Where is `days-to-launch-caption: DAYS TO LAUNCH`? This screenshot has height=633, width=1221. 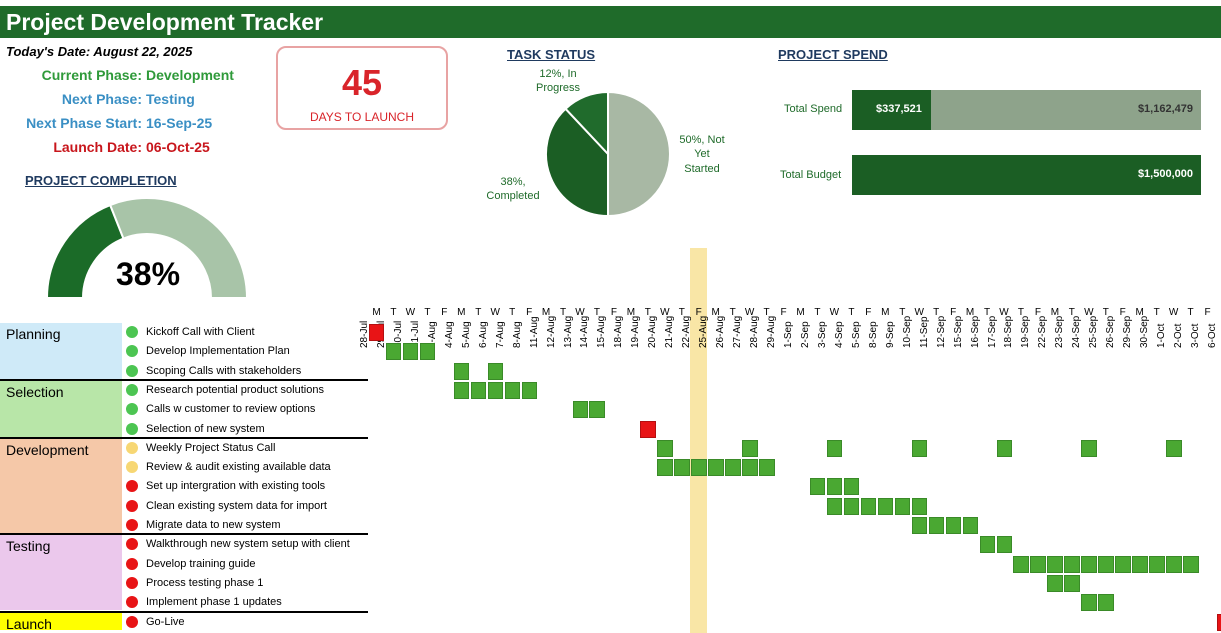 days-to-launch-caption: DAYS TO LAUNCH is located at coordinates (362, 117).